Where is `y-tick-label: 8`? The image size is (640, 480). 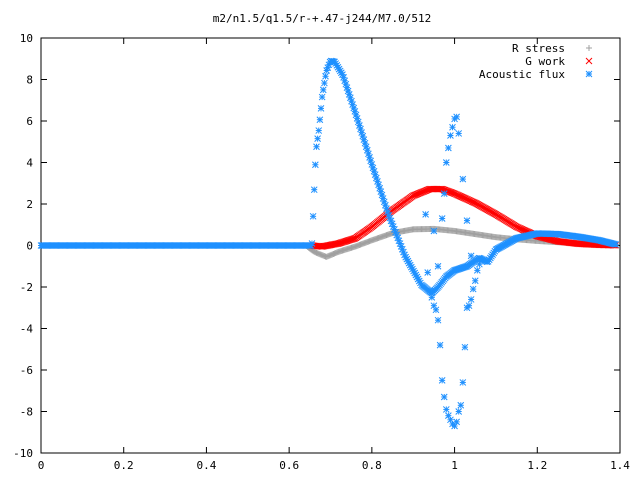 y-tick-label: 8 is located at coordinates (29, 80).